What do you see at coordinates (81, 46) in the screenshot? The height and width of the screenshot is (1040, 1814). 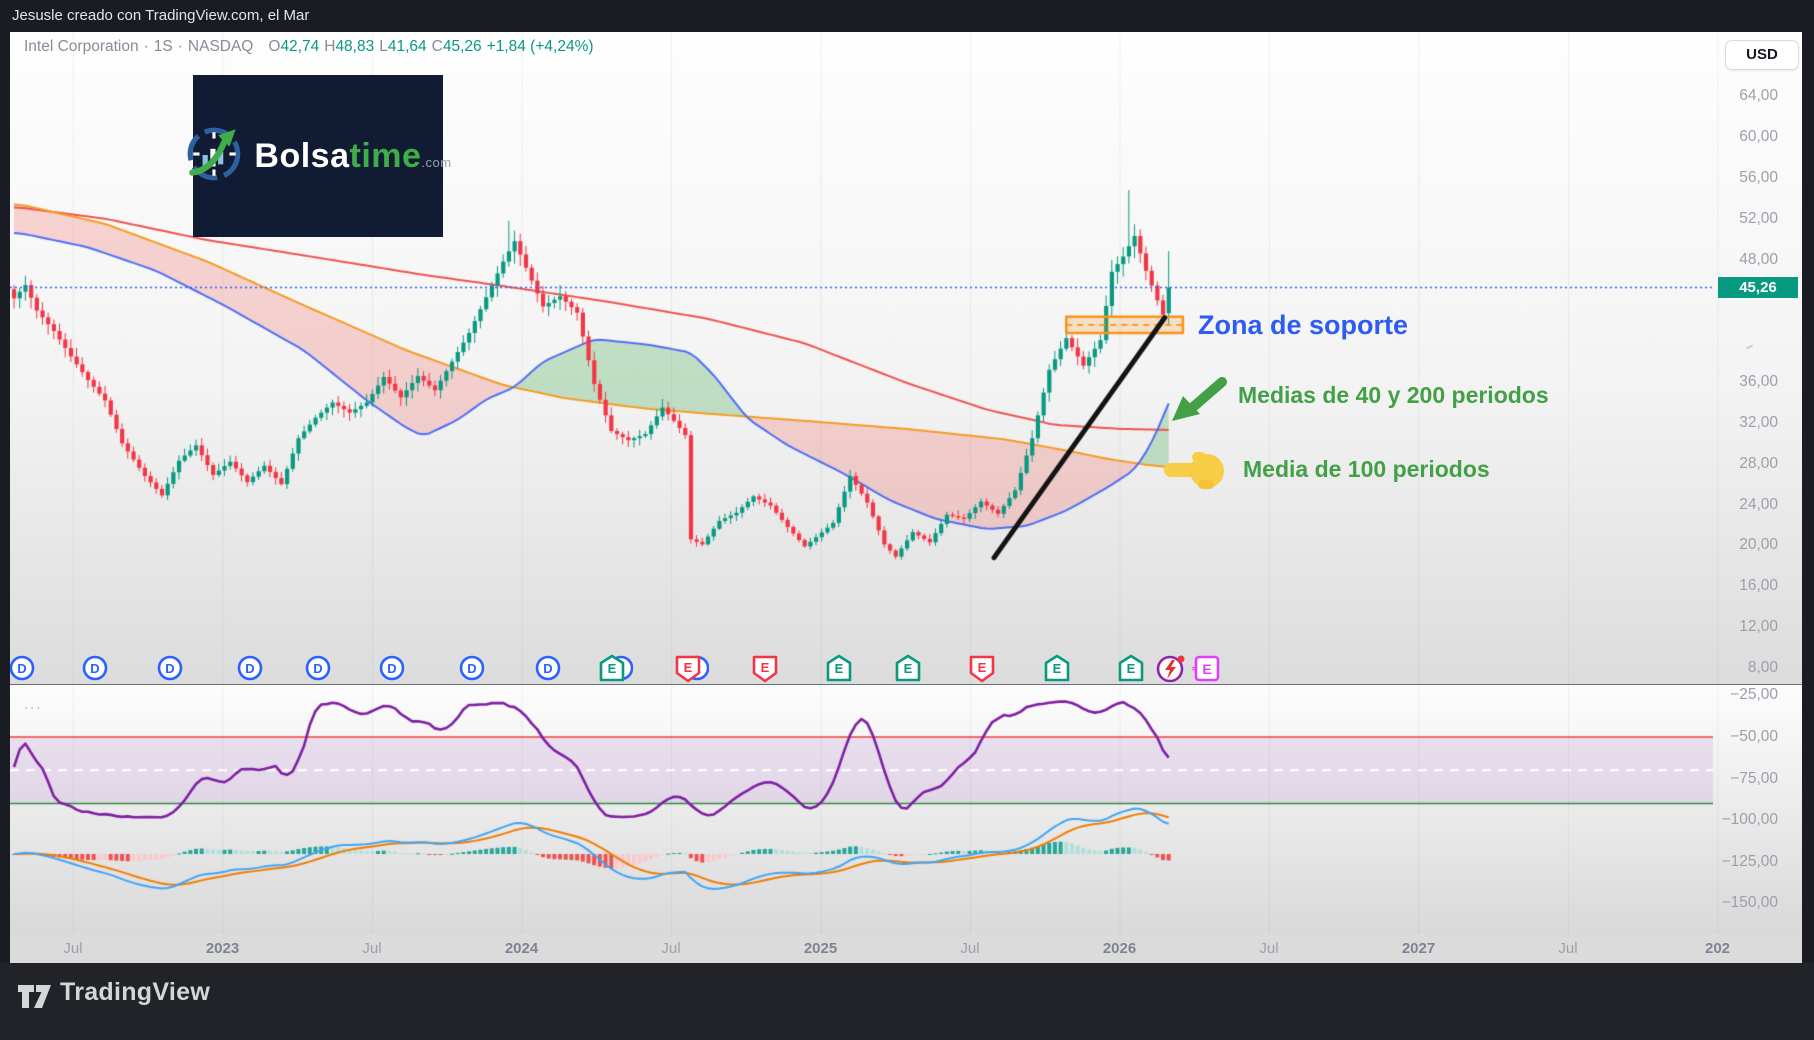 I see `symbol-name: Intel Corporation` at bounding box center [81, 46].